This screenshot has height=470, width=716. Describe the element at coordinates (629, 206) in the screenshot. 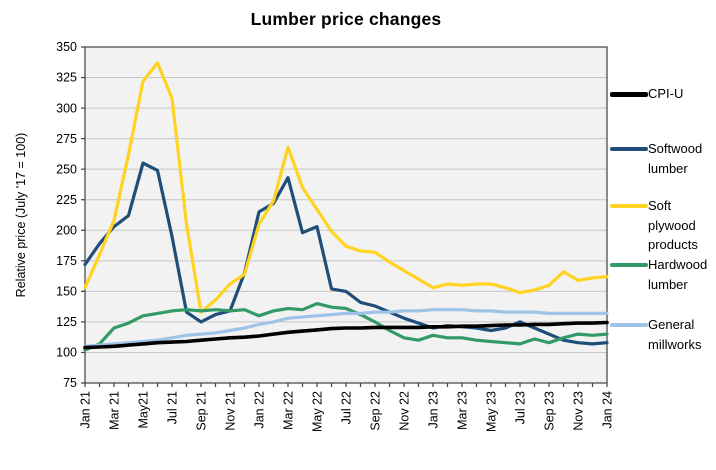

I see `legend-swatch-soft-plywood-products` at that location.